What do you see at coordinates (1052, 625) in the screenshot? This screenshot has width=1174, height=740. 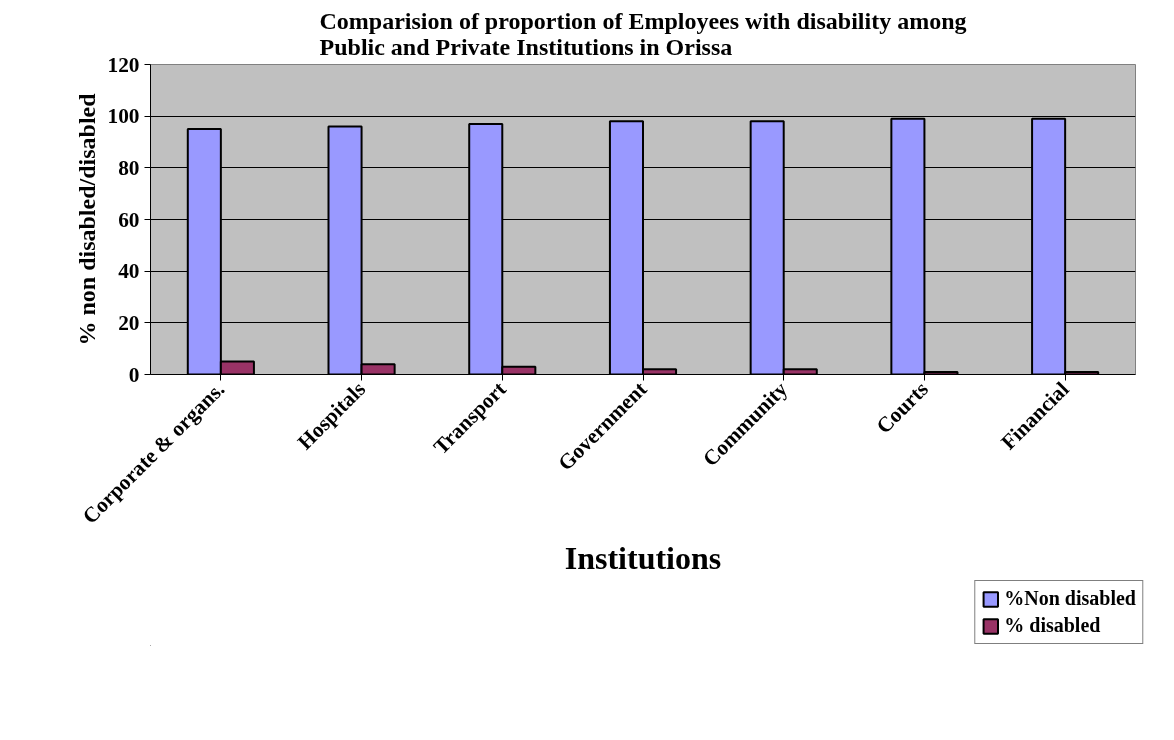 I see `legend-label: % disabled` at bounding box center [1052, 625].